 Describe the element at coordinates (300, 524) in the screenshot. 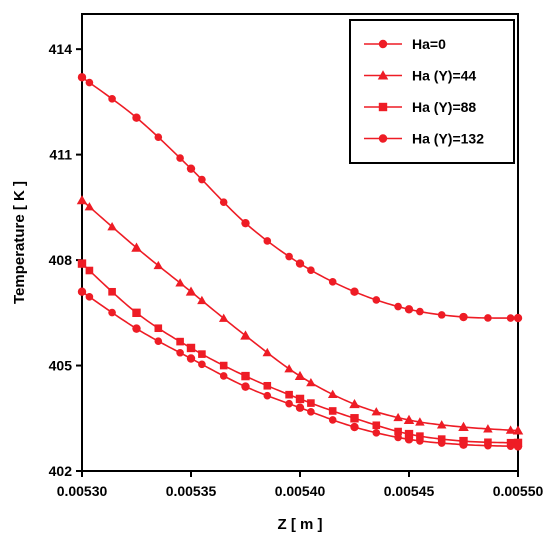

I see `x-axis-label: Z [ m ]` at that location.